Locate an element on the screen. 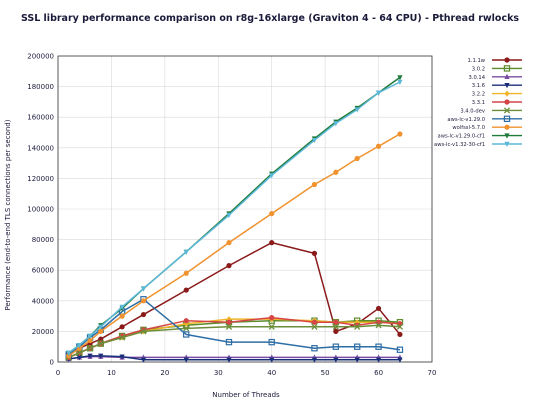 The height and width of the screenshot is (405, 540). y-tick-label: 0 is located at coordinates (52, 363).